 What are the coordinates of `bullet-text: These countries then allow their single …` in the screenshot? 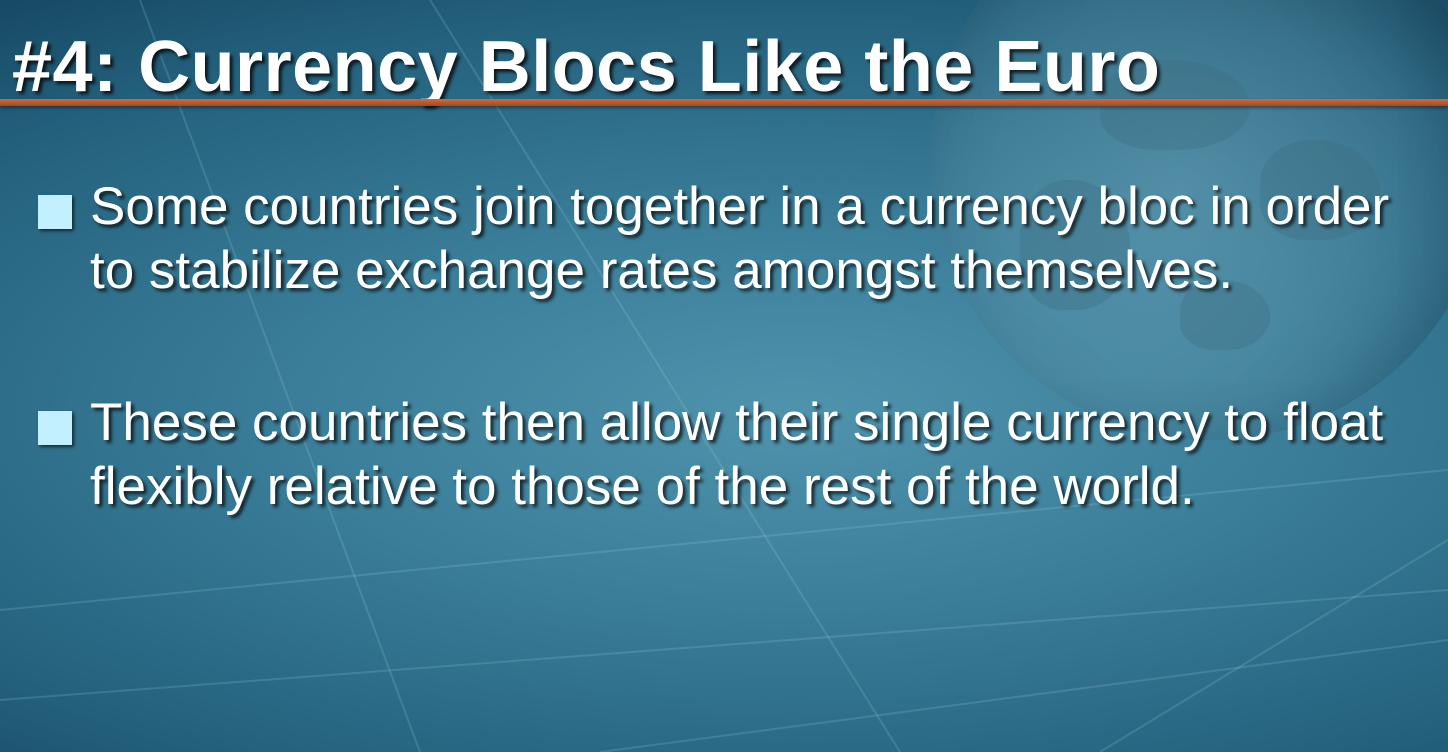 It's located at (737, 454).